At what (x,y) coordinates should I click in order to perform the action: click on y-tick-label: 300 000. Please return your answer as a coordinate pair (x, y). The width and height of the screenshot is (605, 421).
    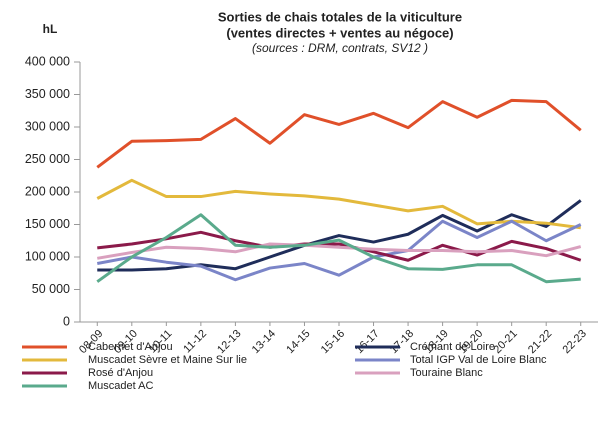
    Looking at the image, I should click on (47, 126).